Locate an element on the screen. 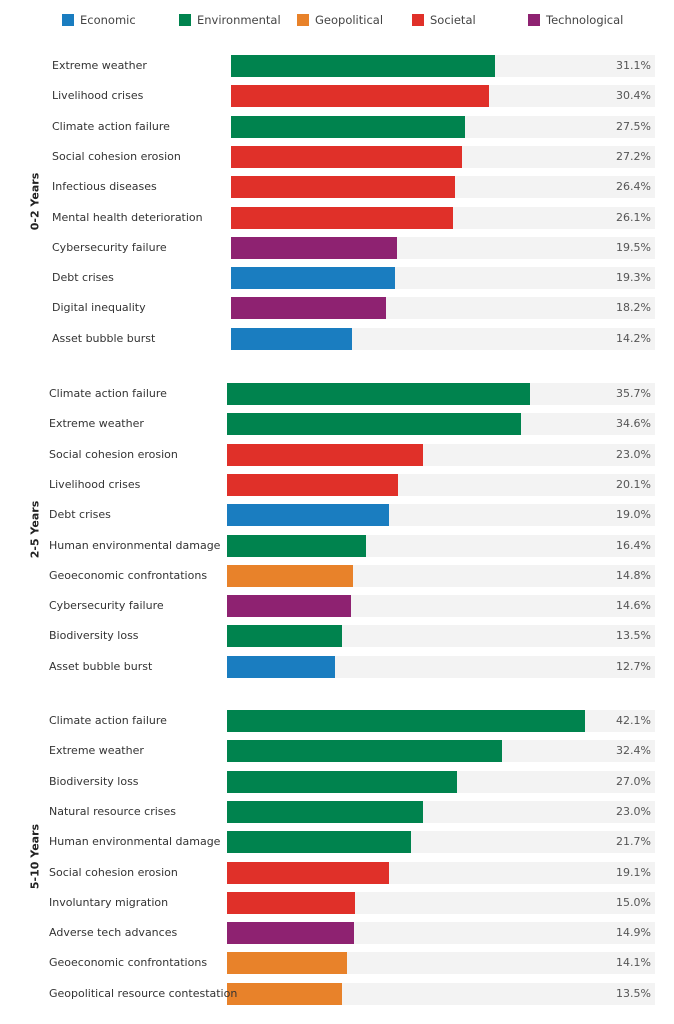  legend-entry-societal: Societal is located at coordinates (444, 20).